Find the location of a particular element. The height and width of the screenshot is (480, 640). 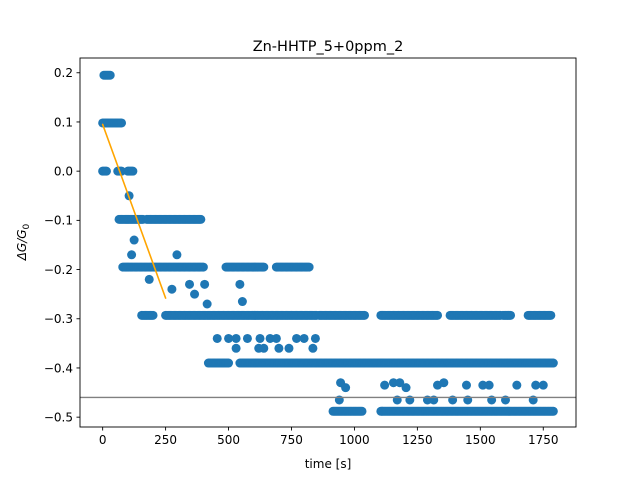

x-tick-label: 500 is located at coordinates (228, 440).